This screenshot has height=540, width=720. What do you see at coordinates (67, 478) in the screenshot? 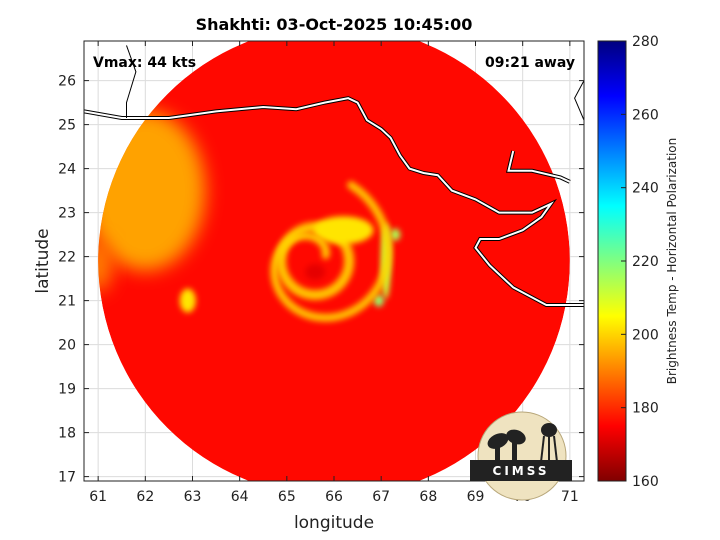
I see `y-tick-label: 17` at bounding box center [67, 478].